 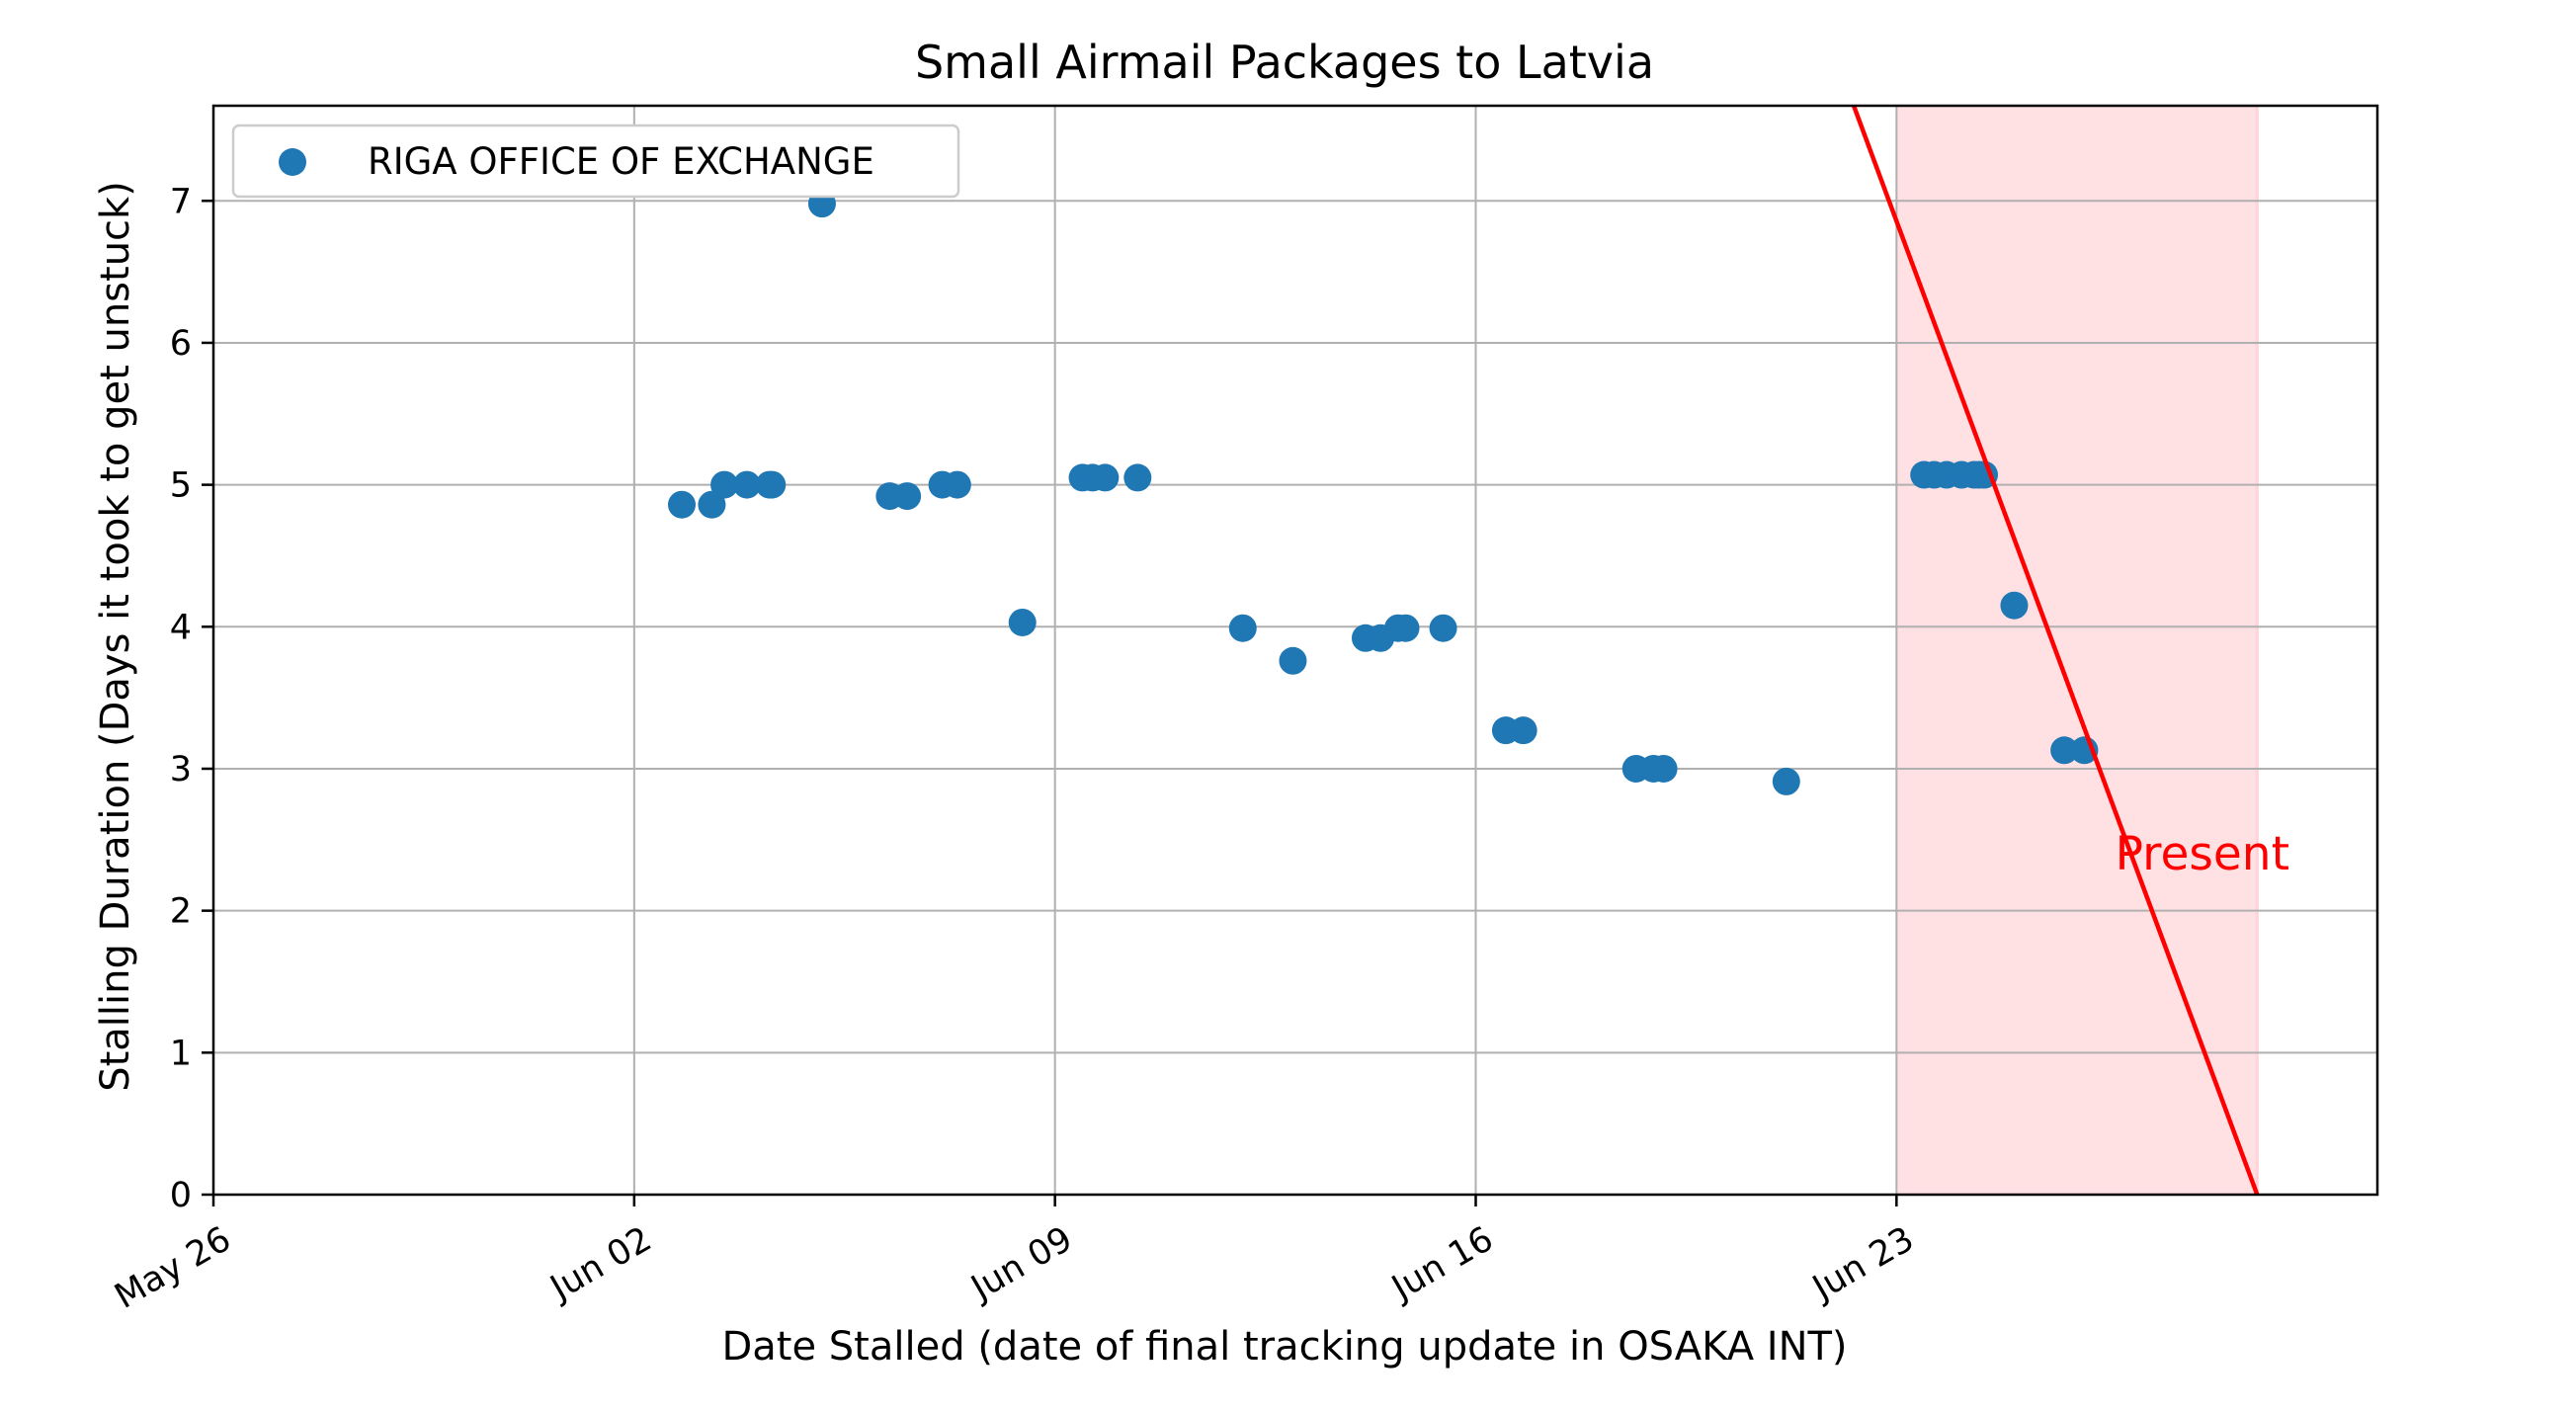 I want to click on legend-box, so click(x=595, y=161).